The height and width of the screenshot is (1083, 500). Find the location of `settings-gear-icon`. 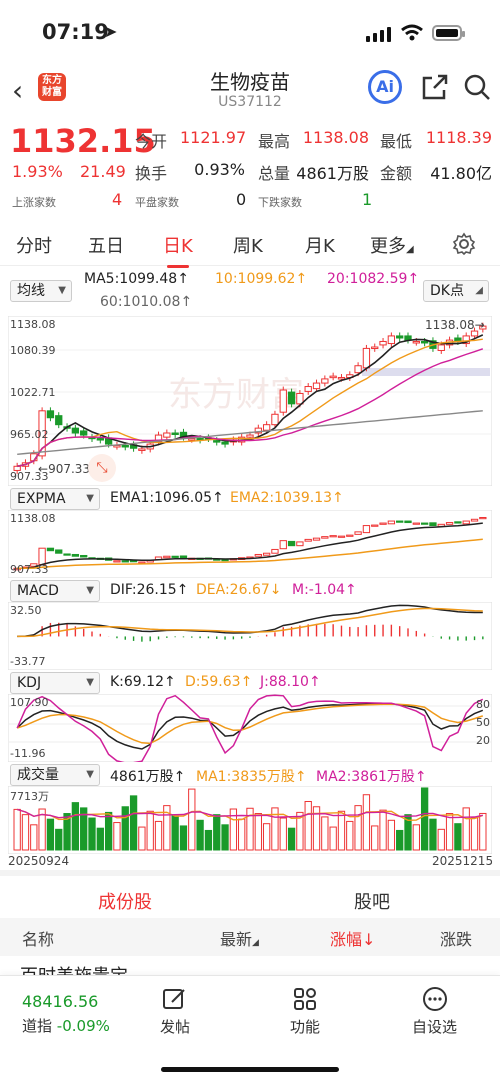

settings-gear-icon is located at coordinates (464, 244).